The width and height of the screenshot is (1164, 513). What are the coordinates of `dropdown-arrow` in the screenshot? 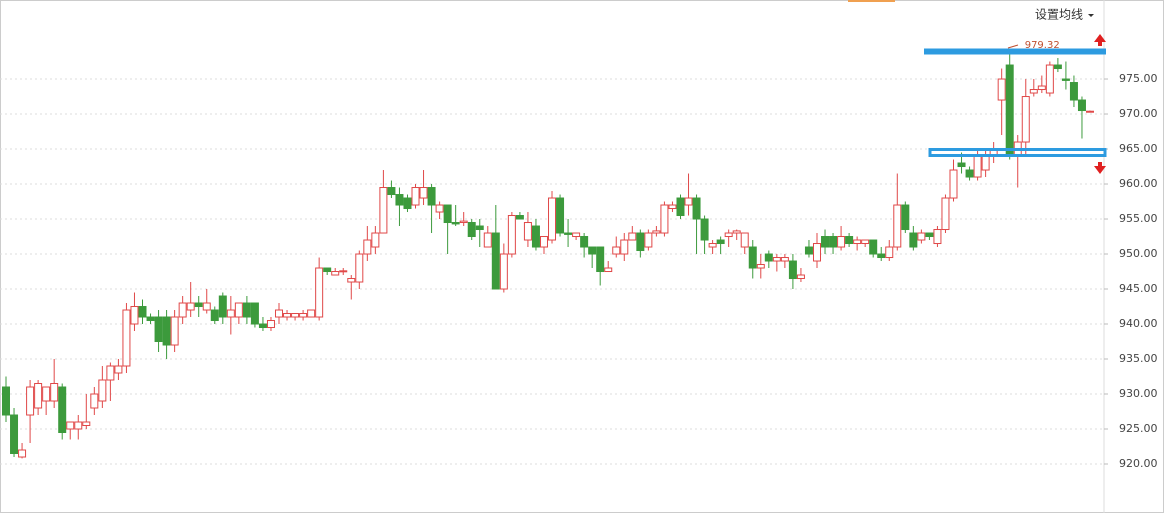 It's located at (1091, 15).